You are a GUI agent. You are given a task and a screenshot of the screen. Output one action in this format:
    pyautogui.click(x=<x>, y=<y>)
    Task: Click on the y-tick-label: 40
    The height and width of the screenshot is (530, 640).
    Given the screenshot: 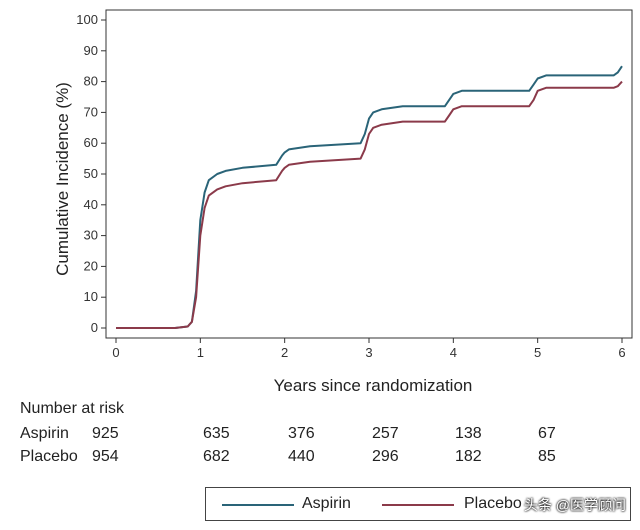 What is the action you would take?
    pyautogui.click(x=91, y=204)
    